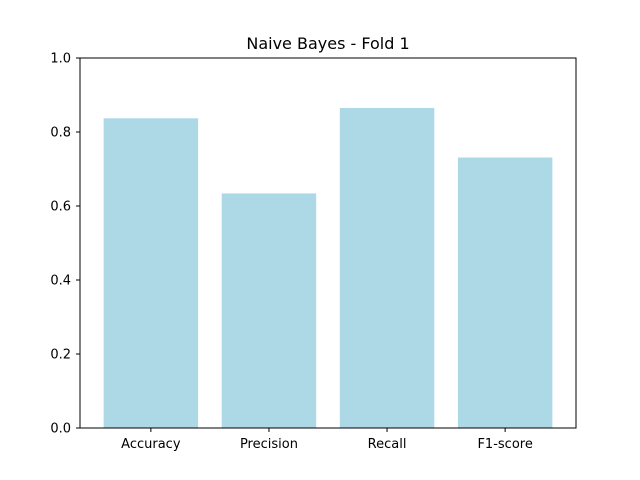 The width and height of the screenshot is (640, 480). What do you see at coordinates (151, 444) in the screenshot?
I see `x-tick-label: Accuracy` at bounding box center [151, 444].